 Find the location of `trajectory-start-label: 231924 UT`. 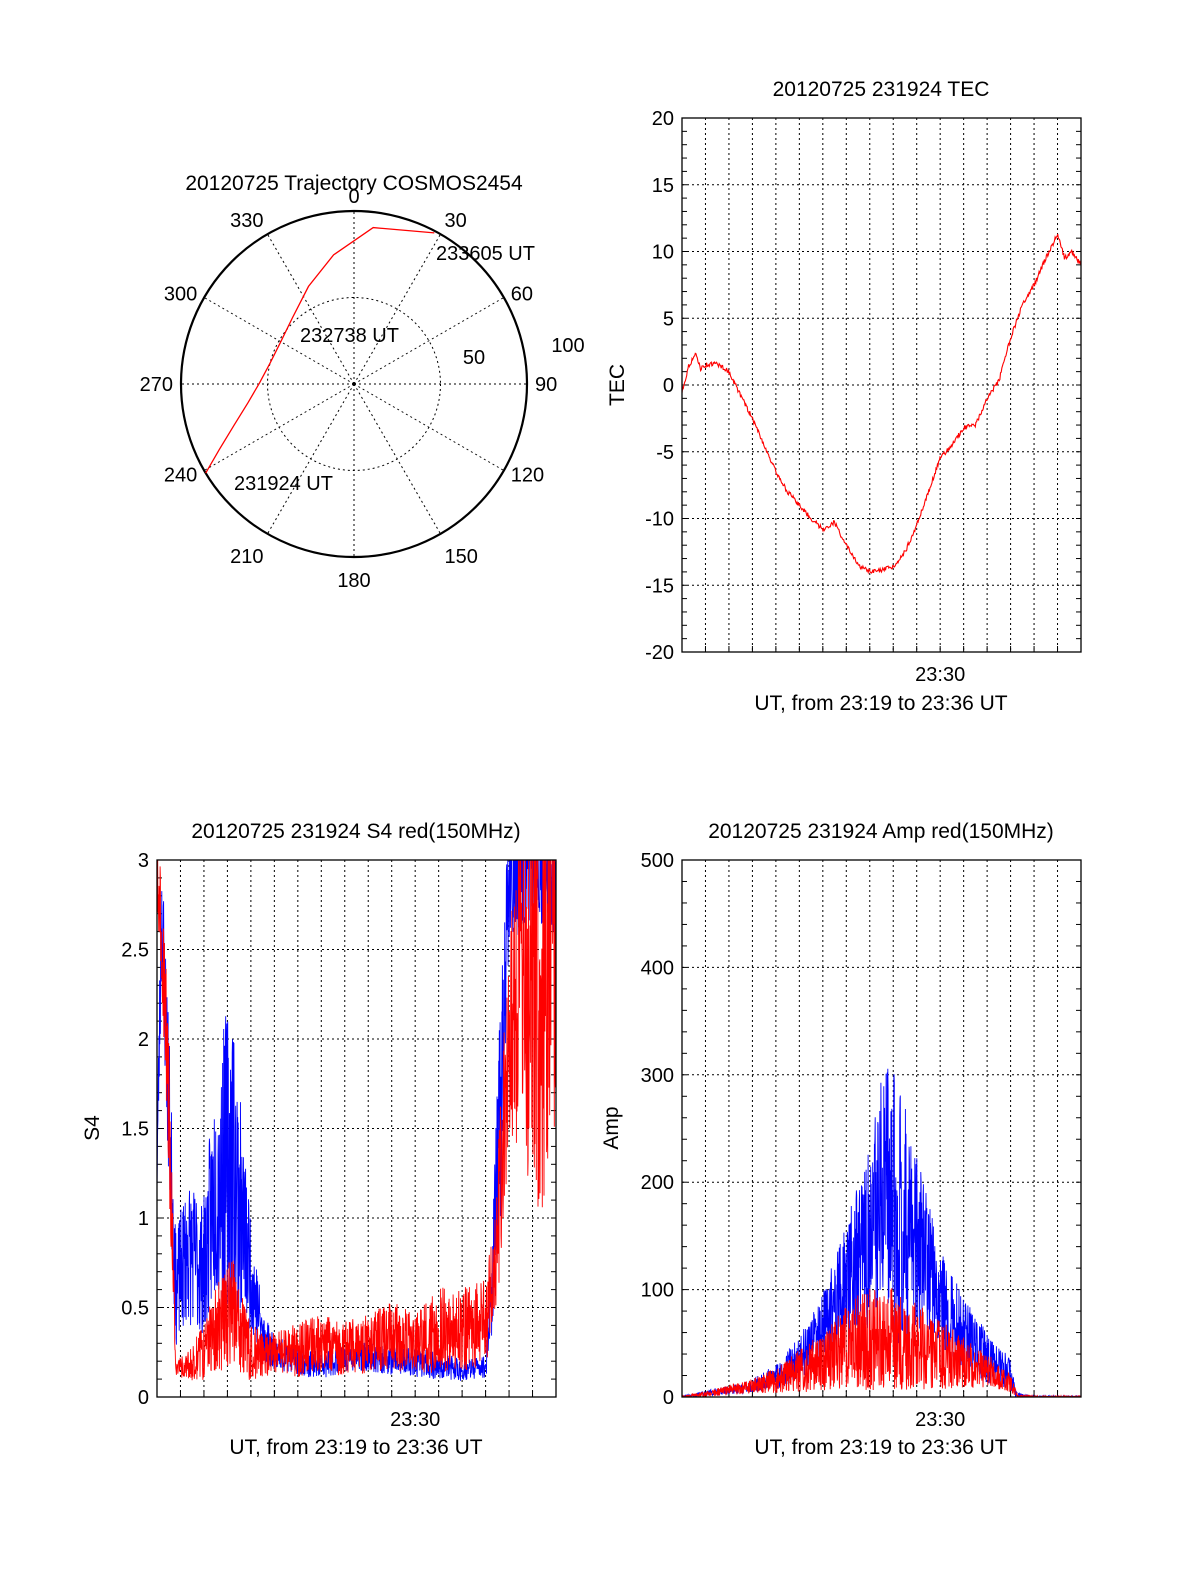

trajectory-start-label: 231924 UT is located at coordinates (283, 484).